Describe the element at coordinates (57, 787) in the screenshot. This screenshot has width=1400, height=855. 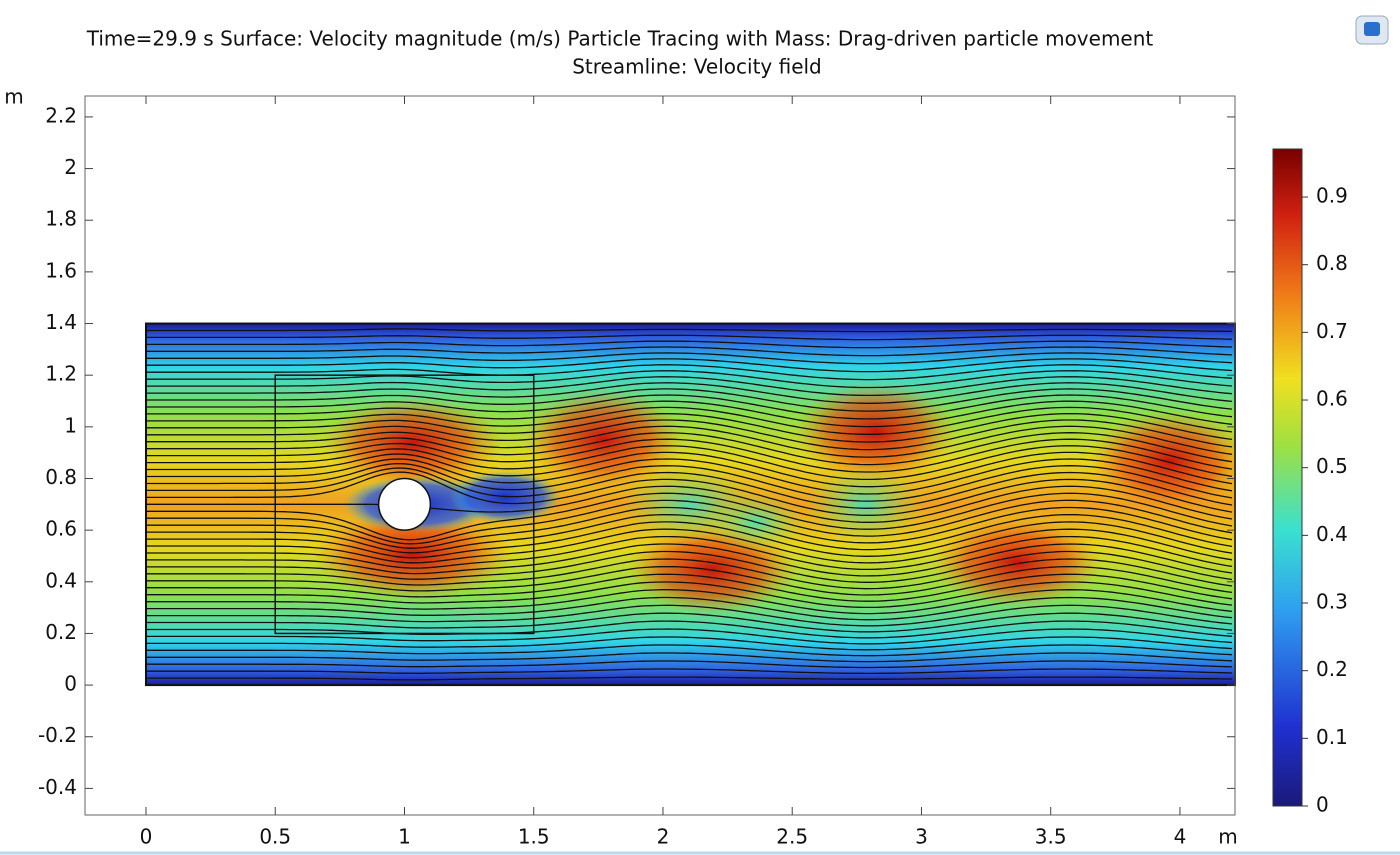
I see `y-tick-label: -0.4` at that location.